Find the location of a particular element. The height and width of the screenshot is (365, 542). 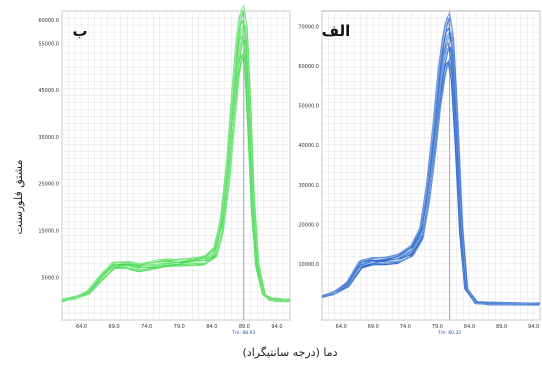

tm-label: Tm: 80.32 is located at coordinates (449, 333).